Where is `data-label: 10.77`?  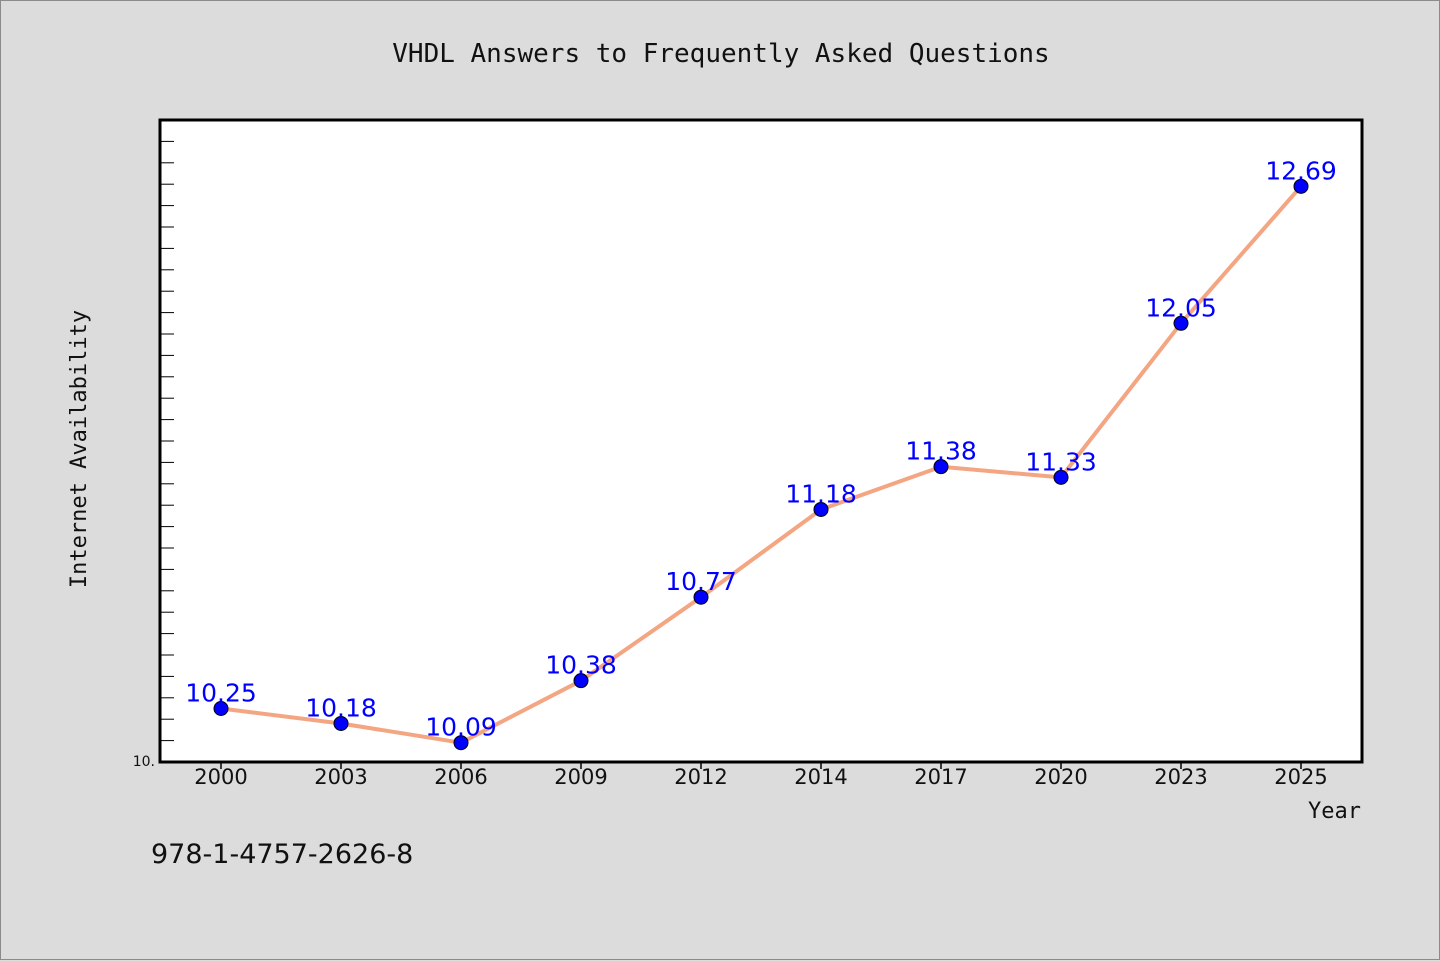 data-label: 10.77 is located at coordinates (701, 581).